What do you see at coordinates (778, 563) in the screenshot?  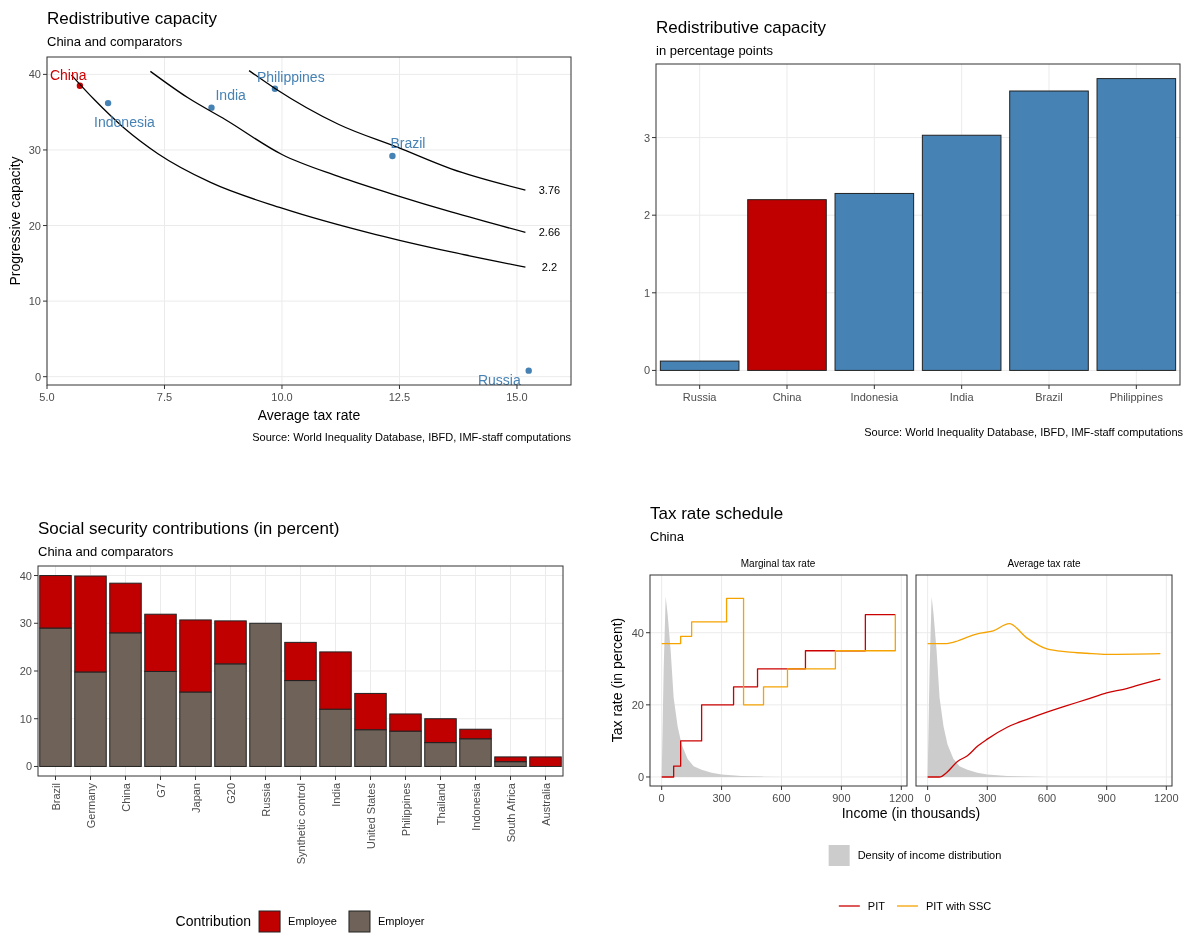 I see `text: Marginal tax rate` at bounding box center [778, 563].